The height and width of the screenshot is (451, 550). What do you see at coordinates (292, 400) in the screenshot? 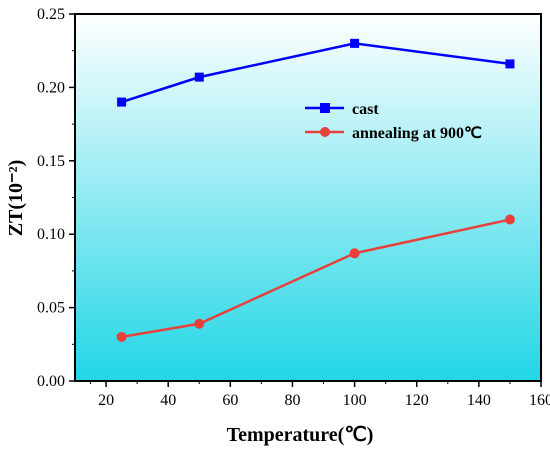
I see `x-tick-label-80: 80` at bounding box center [292, 400].